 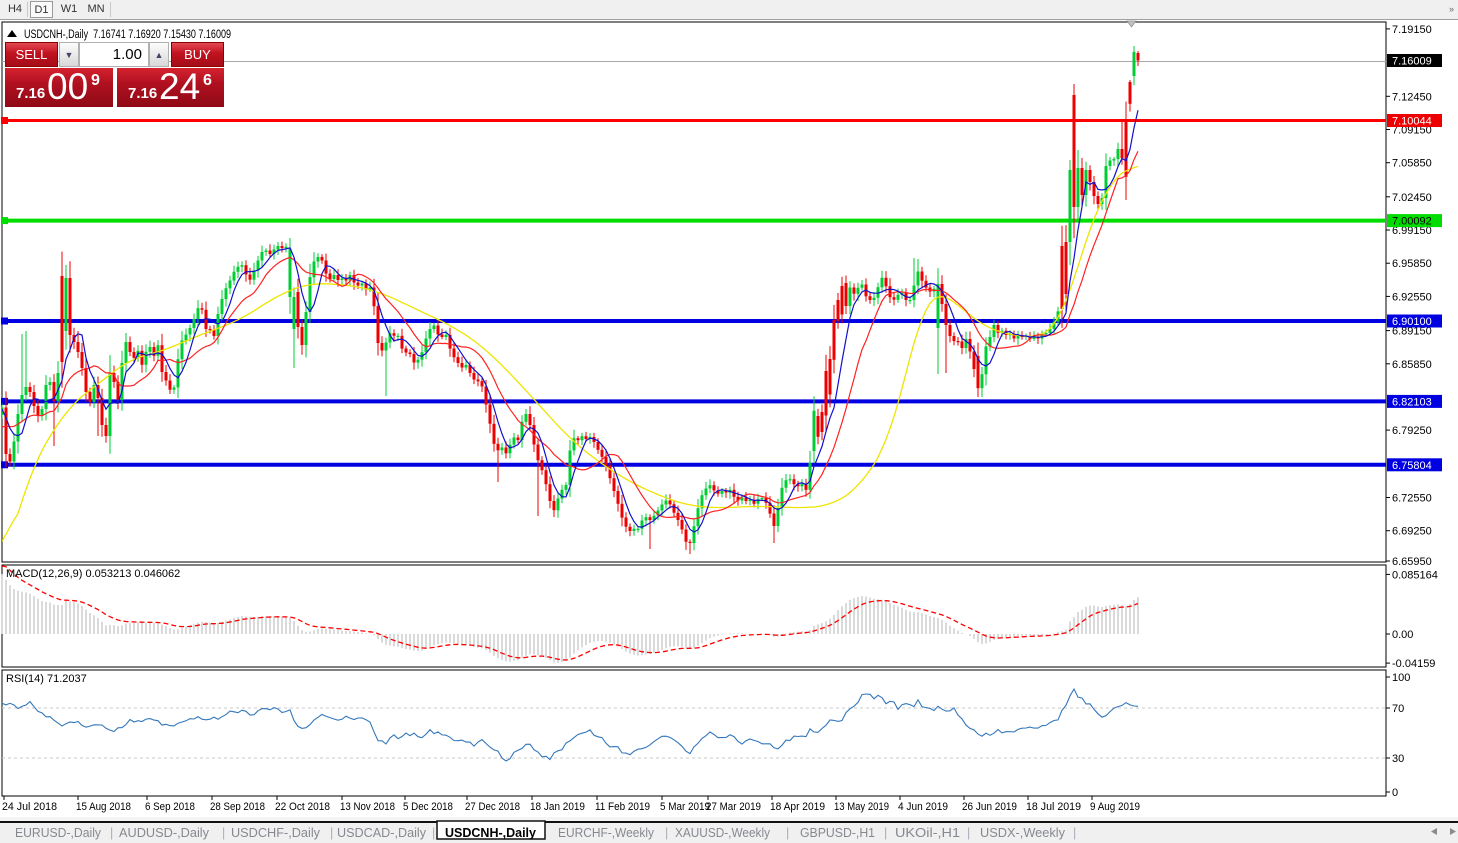 What do you see at coordinates (622, 807) in the screenshot?
I see `svg-text: 11 Feb 2019` at bounding box center [622, 807].